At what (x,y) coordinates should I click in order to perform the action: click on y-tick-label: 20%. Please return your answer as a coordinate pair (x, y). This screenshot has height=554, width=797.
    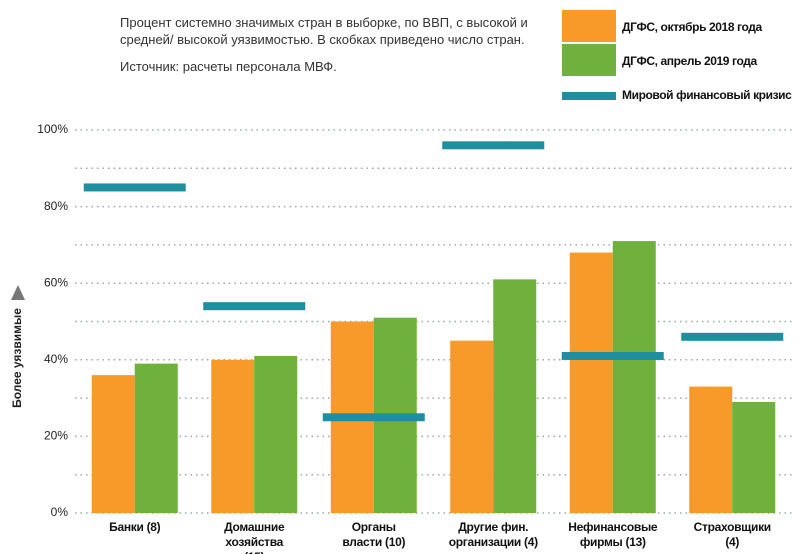
    Looking at the image, I should click on (56, 436).